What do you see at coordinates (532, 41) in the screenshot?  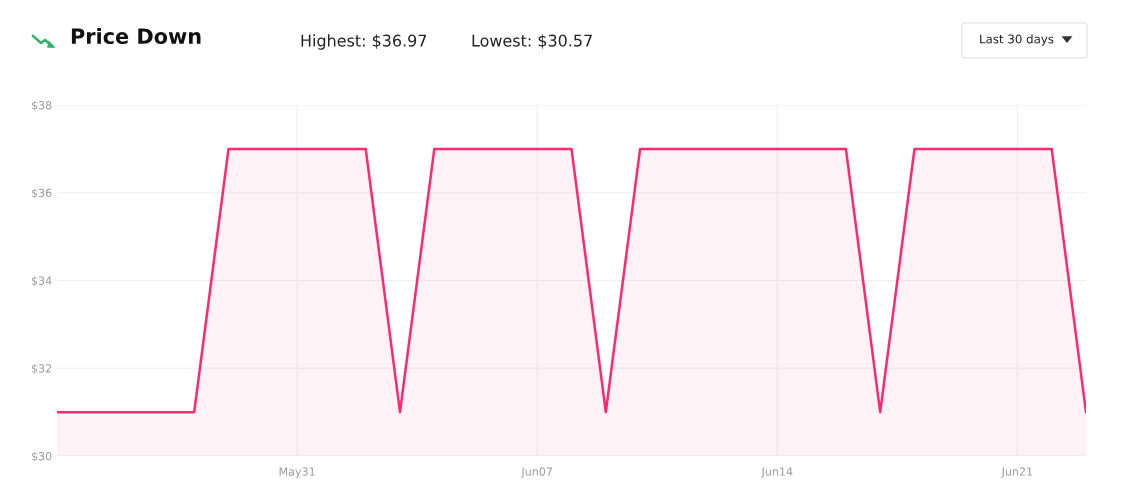 I see `text: Lowest: $30.57` at bounding box center [532, 41].